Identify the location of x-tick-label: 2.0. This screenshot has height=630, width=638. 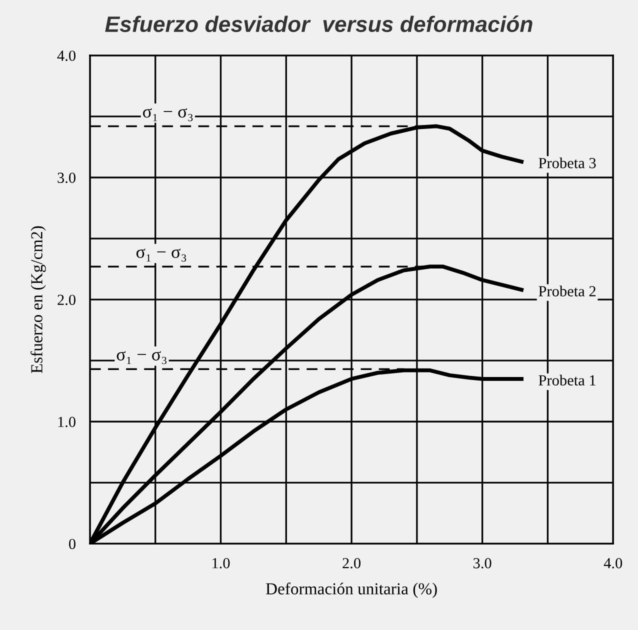
(351, 563).